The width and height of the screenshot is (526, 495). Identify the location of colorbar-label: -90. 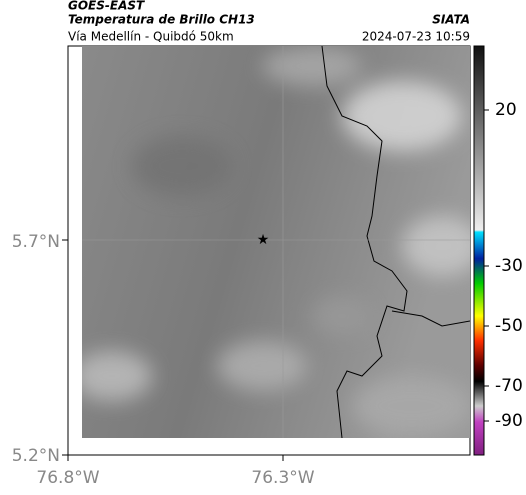
(509, 421).